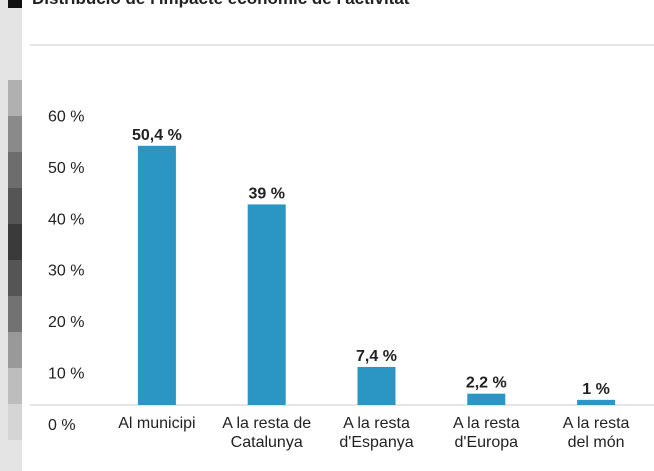 The height and width of the screenshot is (471, 654). Describe the element at coordinates (66, 374) in the screenshot. I see `y-tick-label: 10 %` at that location.